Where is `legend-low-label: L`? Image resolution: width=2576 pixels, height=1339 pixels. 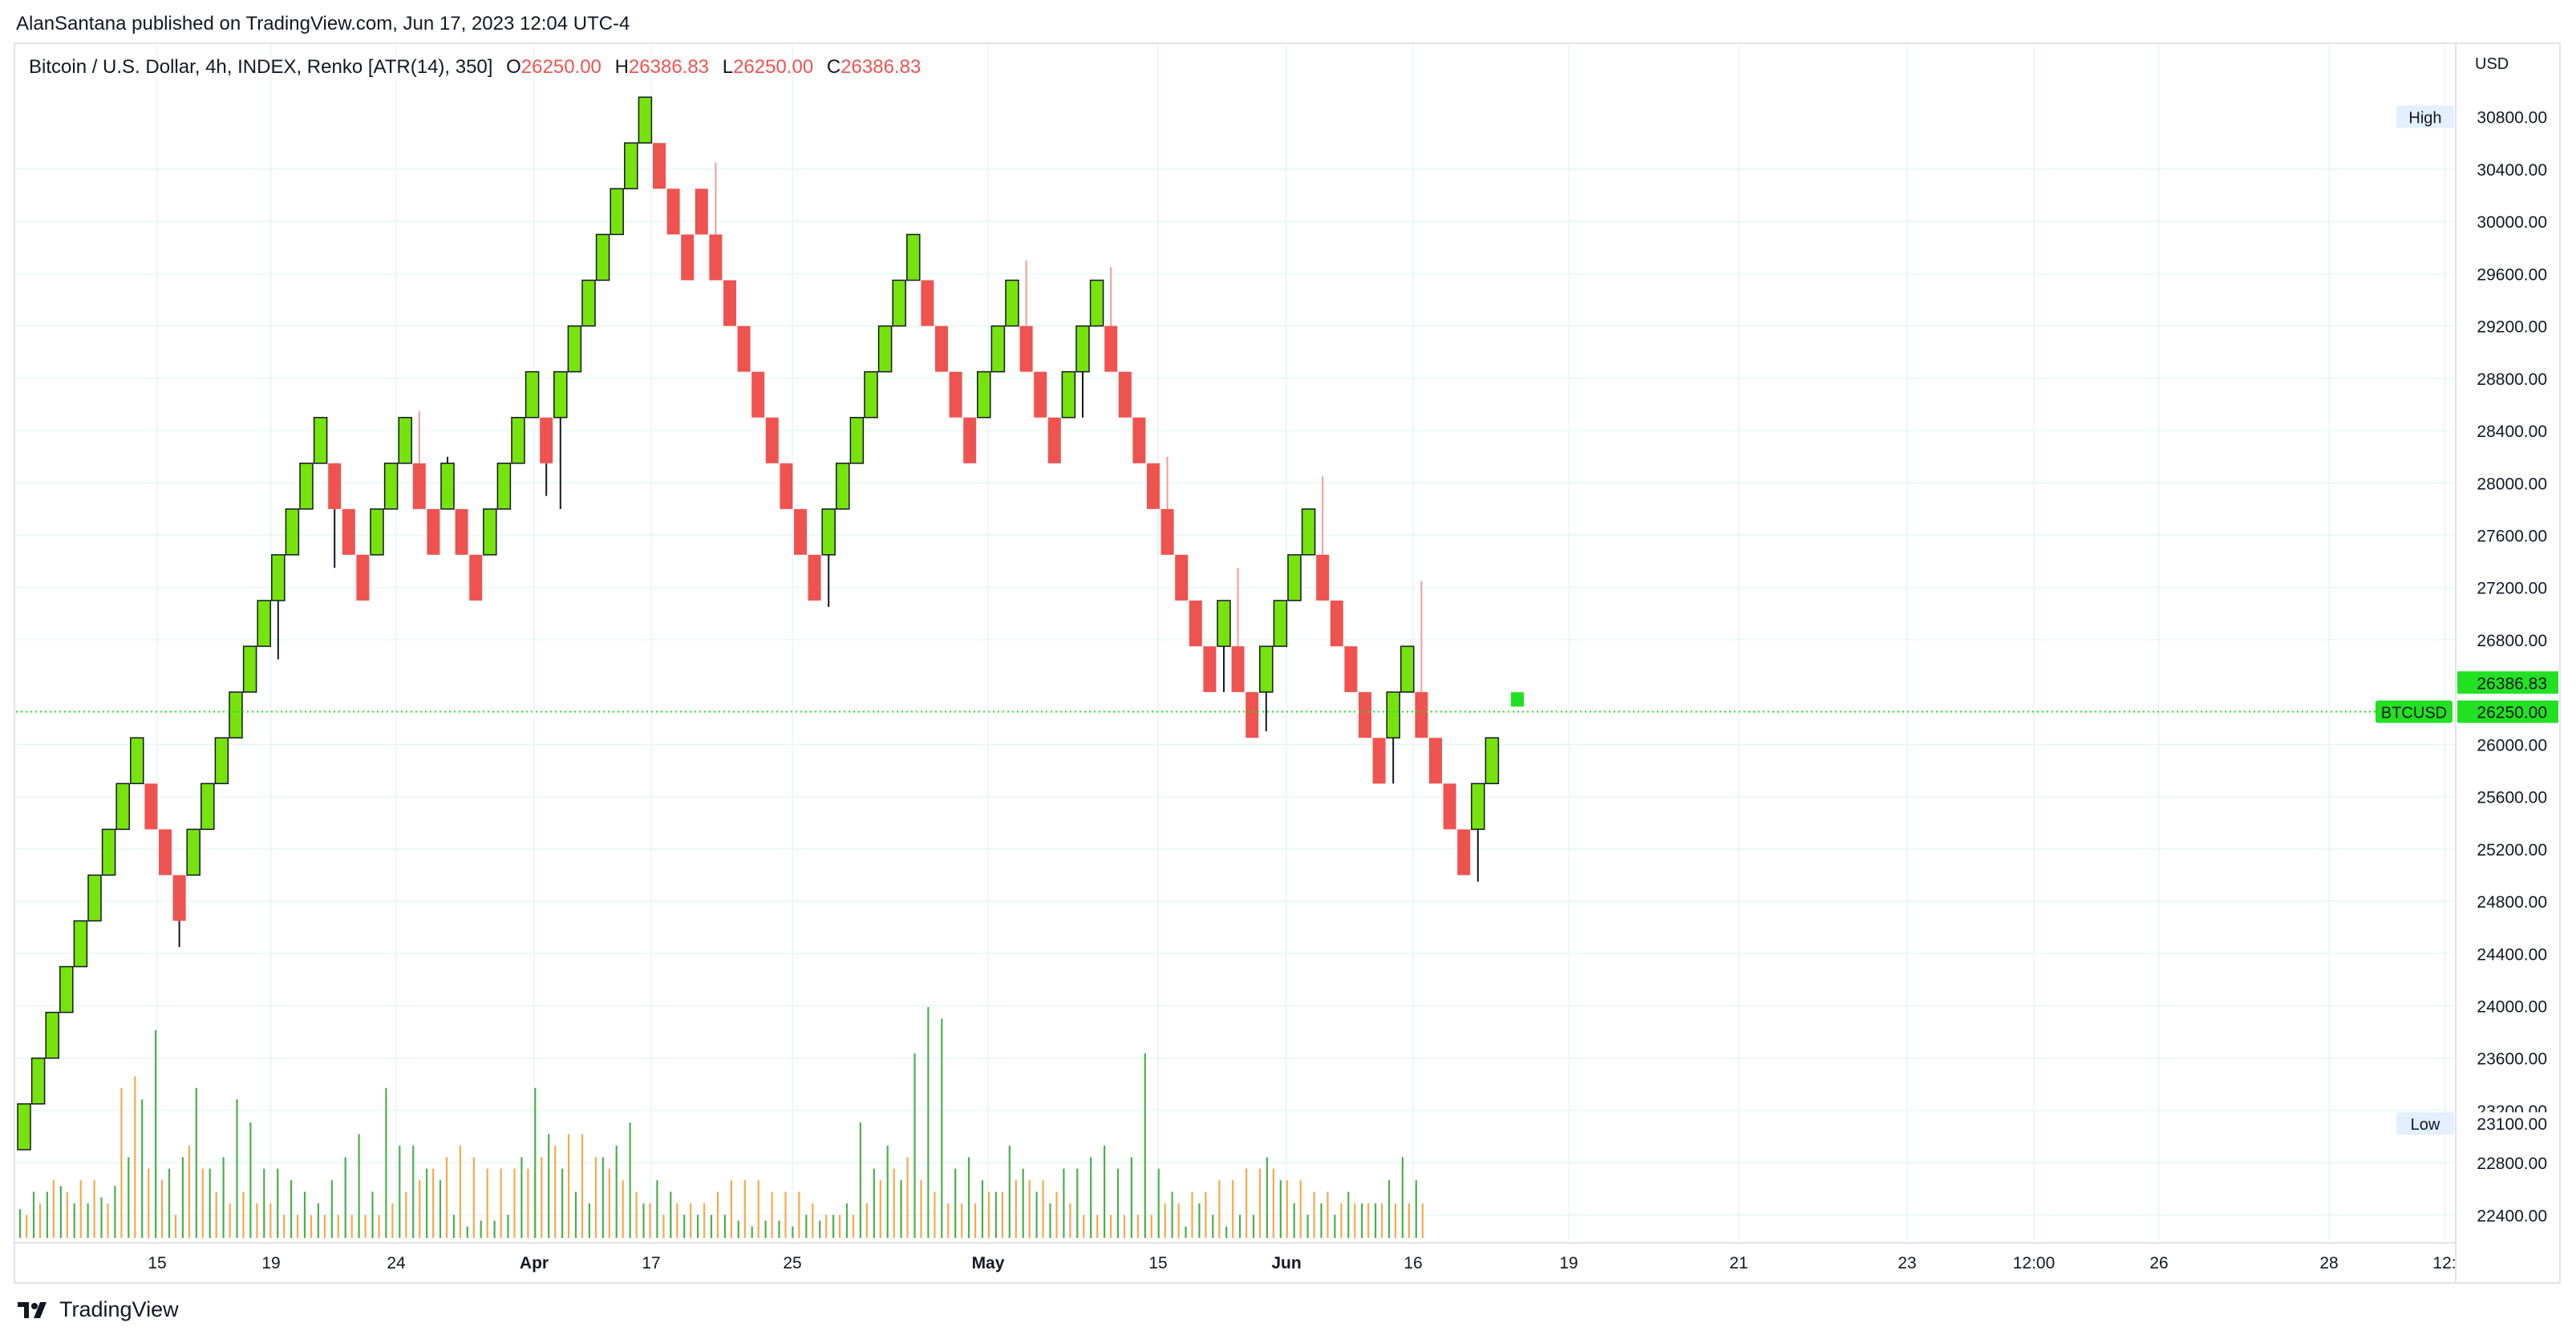 legend-low-label: L is located at coordinates (728, 67).